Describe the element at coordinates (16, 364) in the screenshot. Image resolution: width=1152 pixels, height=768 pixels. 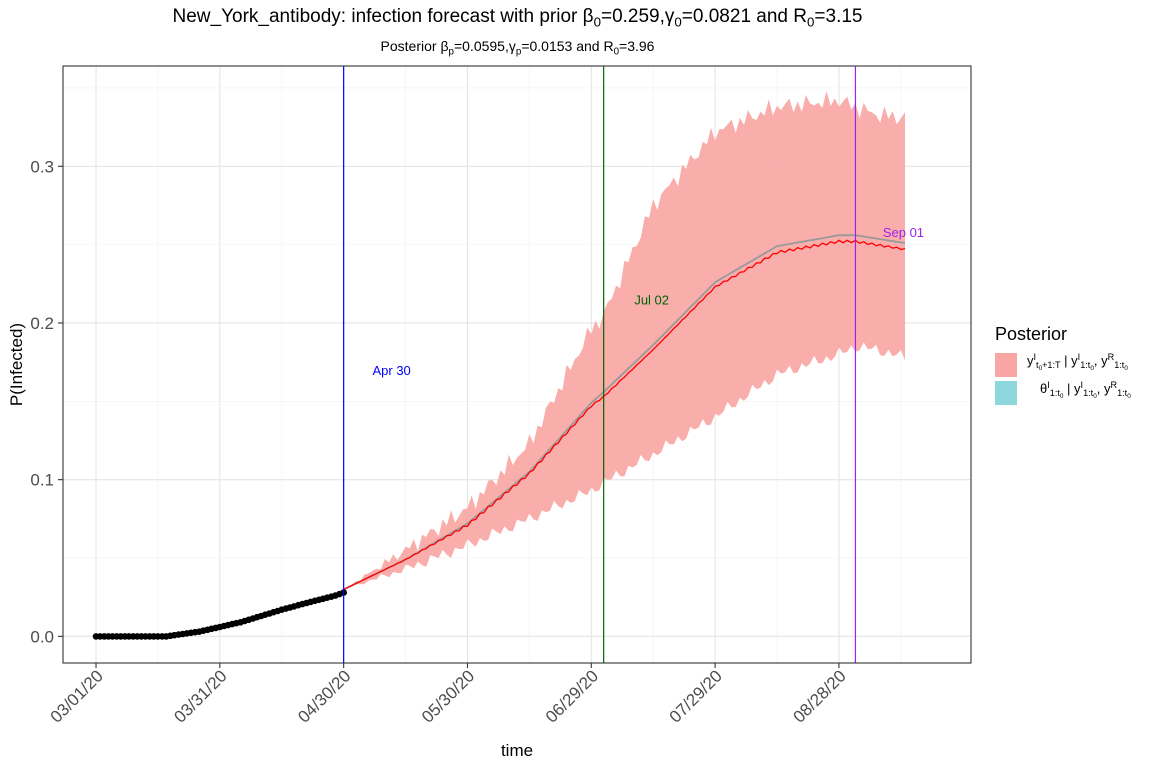
I see `y-axis-title: P(Infected)` at that location.